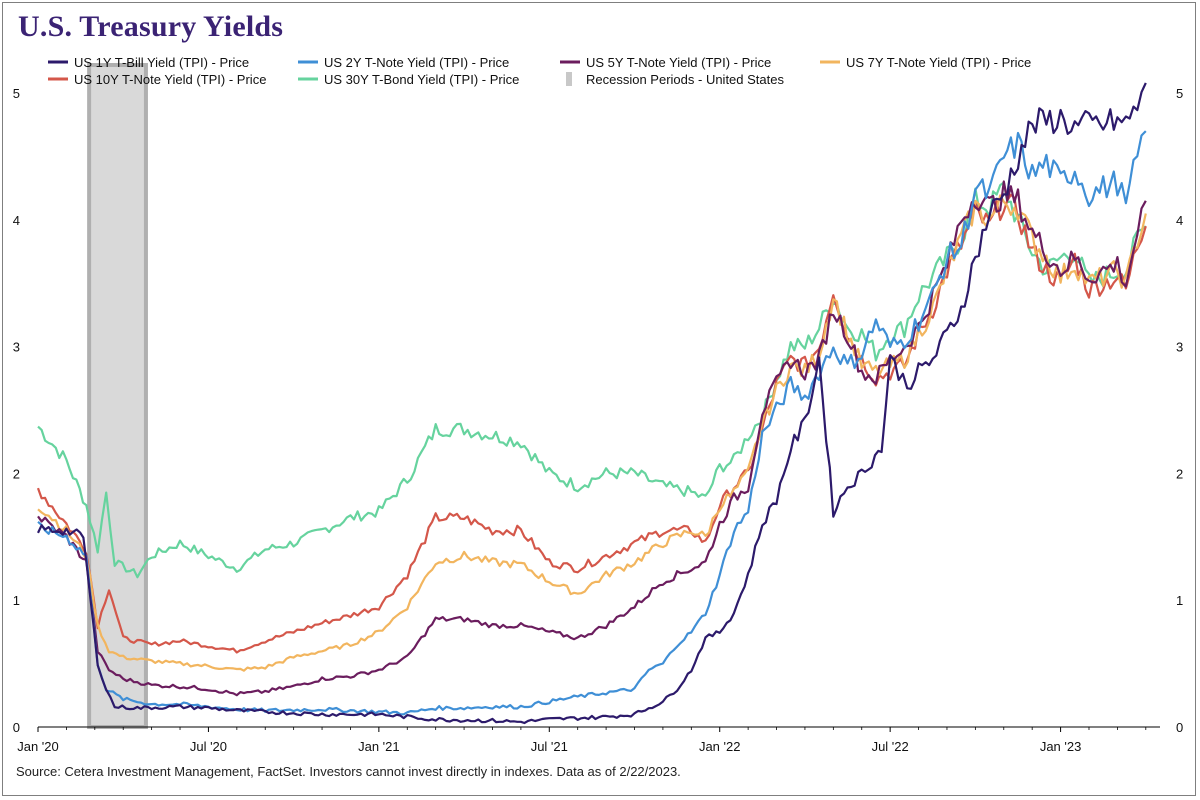  Describe the element at coordinates (1179, 347) in the screenshot. I see `y-tick-label-right: 3` at that location.